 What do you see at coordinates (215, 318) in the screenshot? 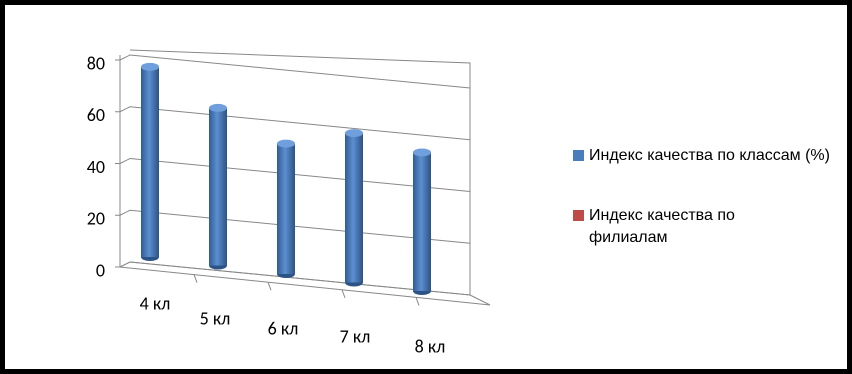
I see `x-tick-label: 5 кл` at bounding box center [215, 318].